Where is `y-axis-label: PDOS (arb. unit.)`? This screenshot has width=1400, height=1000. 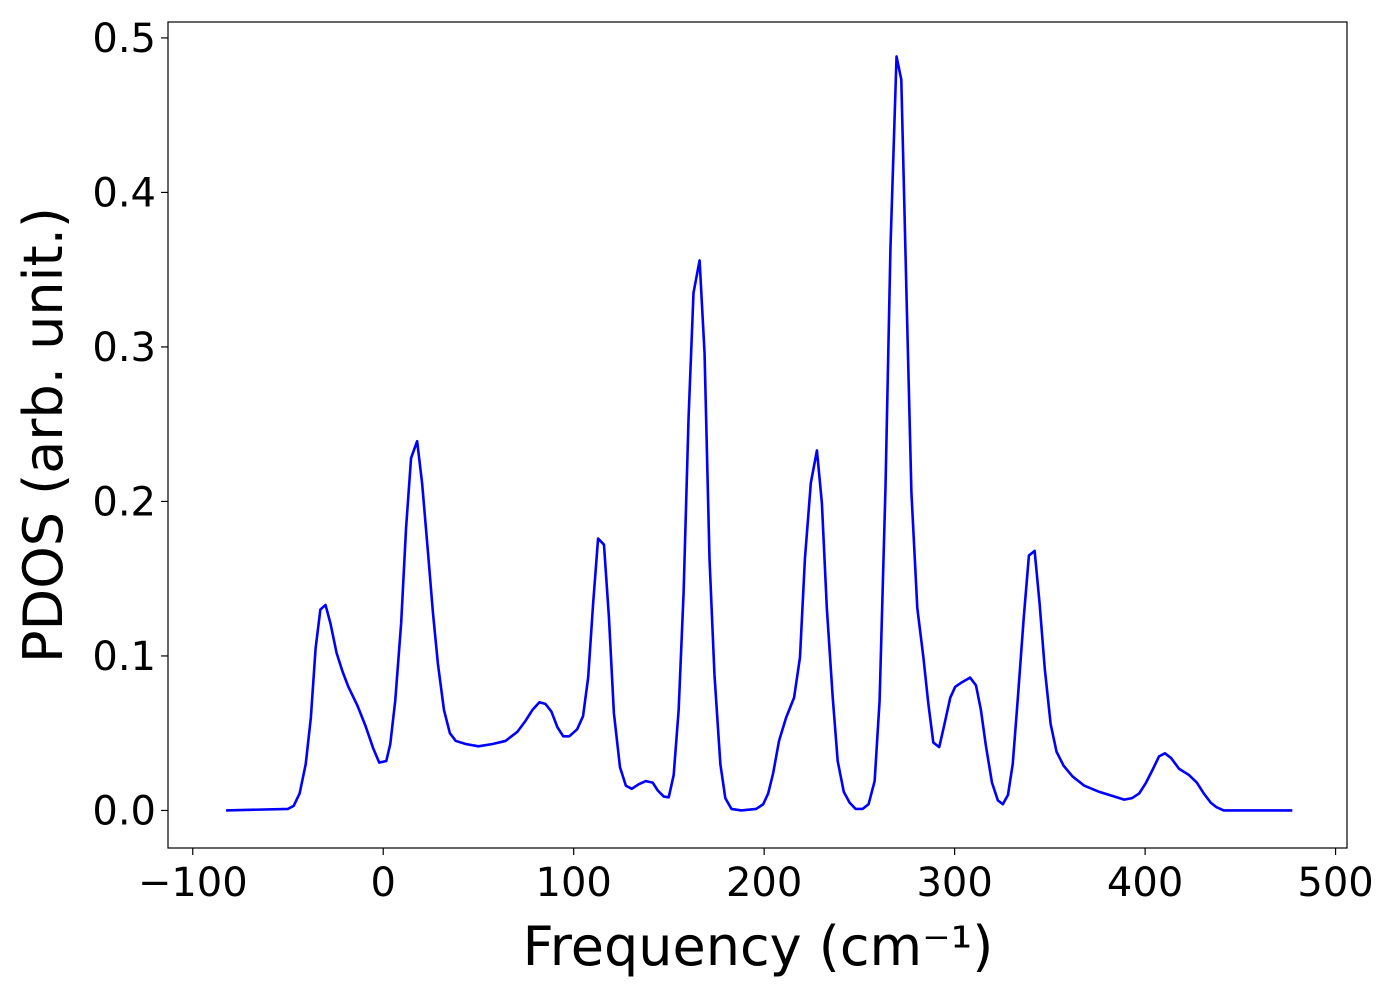 y-axis-label: PDOS (arb. unit.) is located at coordinates (43, 435).